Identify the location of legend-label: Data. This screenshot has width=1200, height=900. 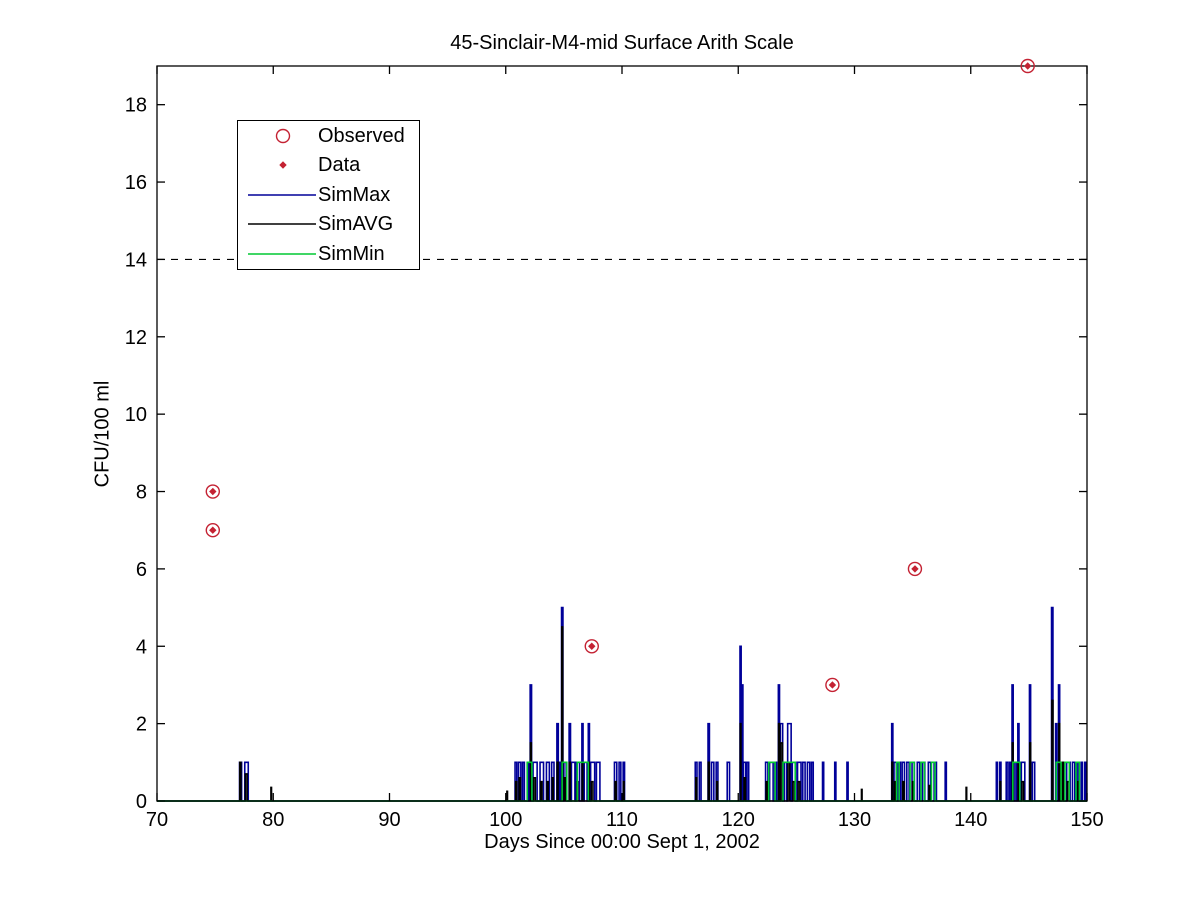
(339, 165).